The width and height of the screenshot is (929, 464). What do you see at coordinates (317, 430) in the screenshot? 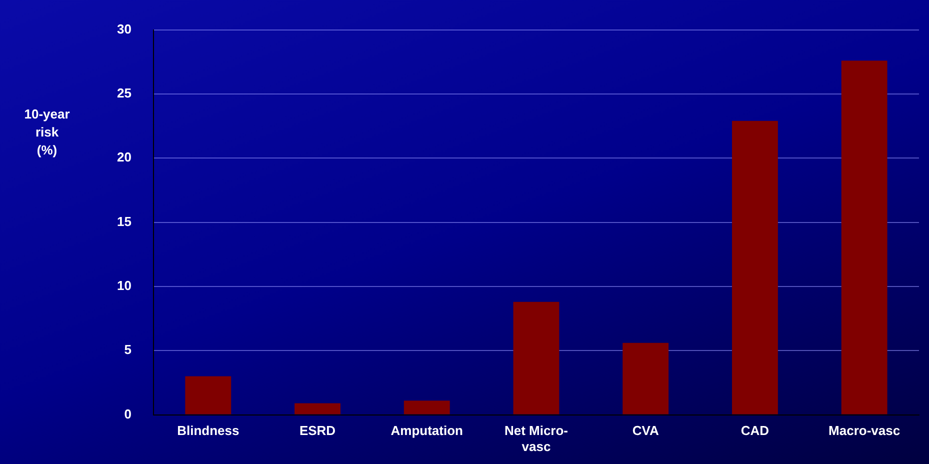
I see `x-tick-label: ESRD` at bounding box center [317, 430].